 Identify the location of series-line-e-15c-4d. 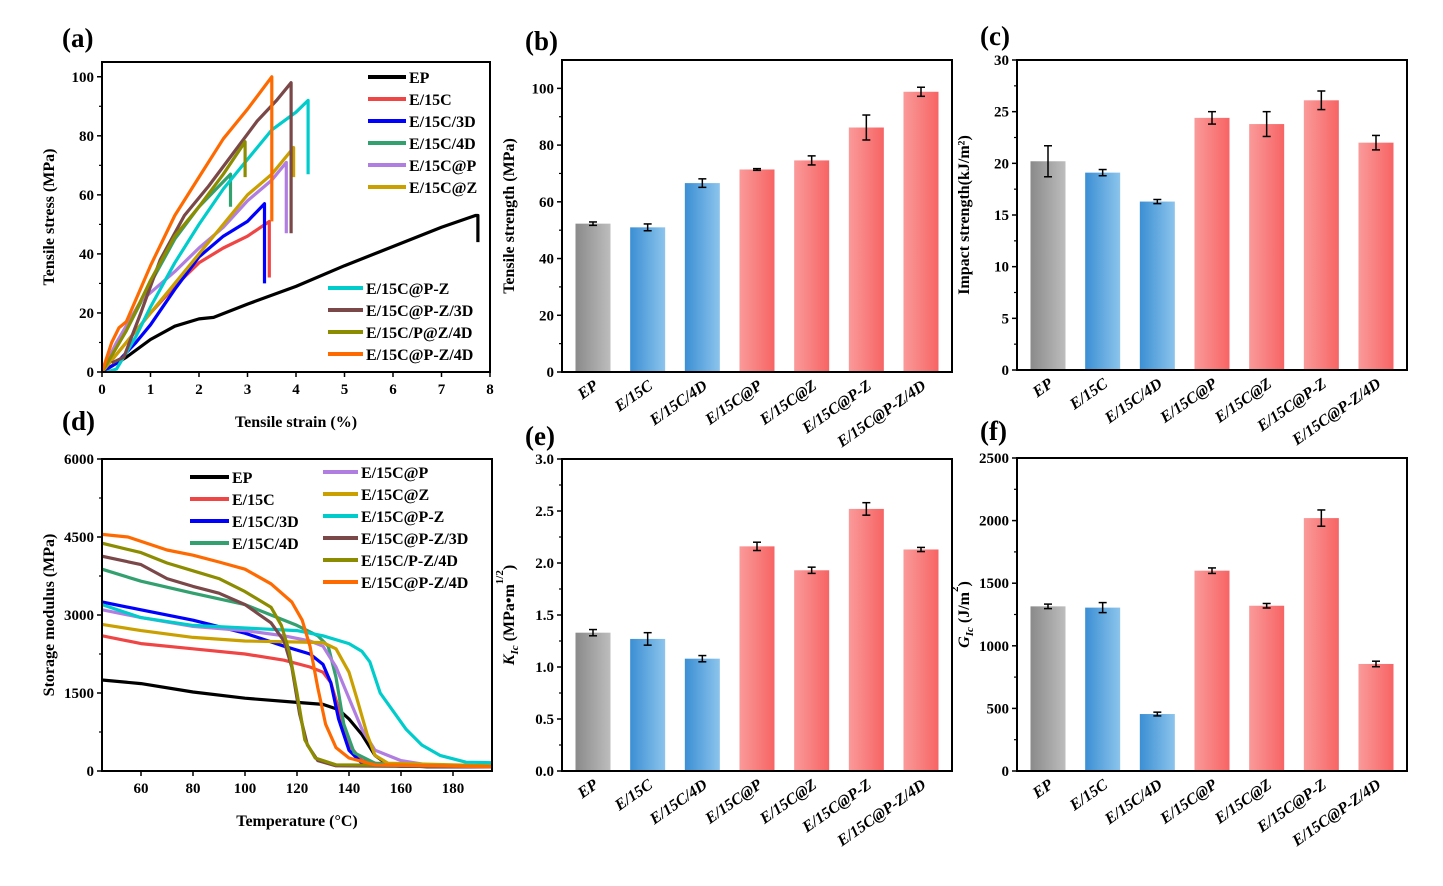
(297, 667).